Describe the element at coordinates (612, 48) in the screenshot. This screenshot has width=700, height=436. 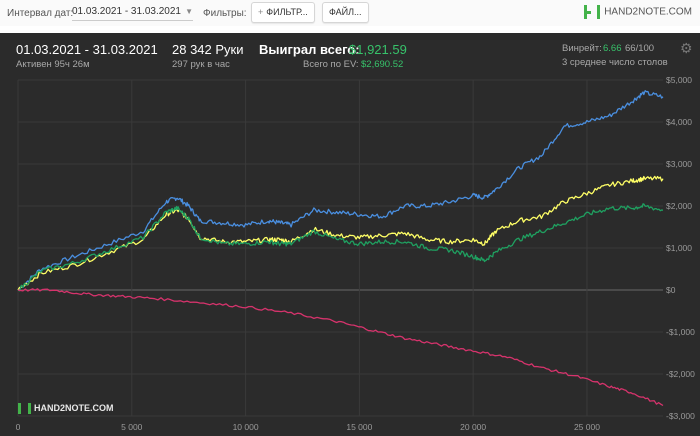
I see `winrate-value: 6.66` at that location.